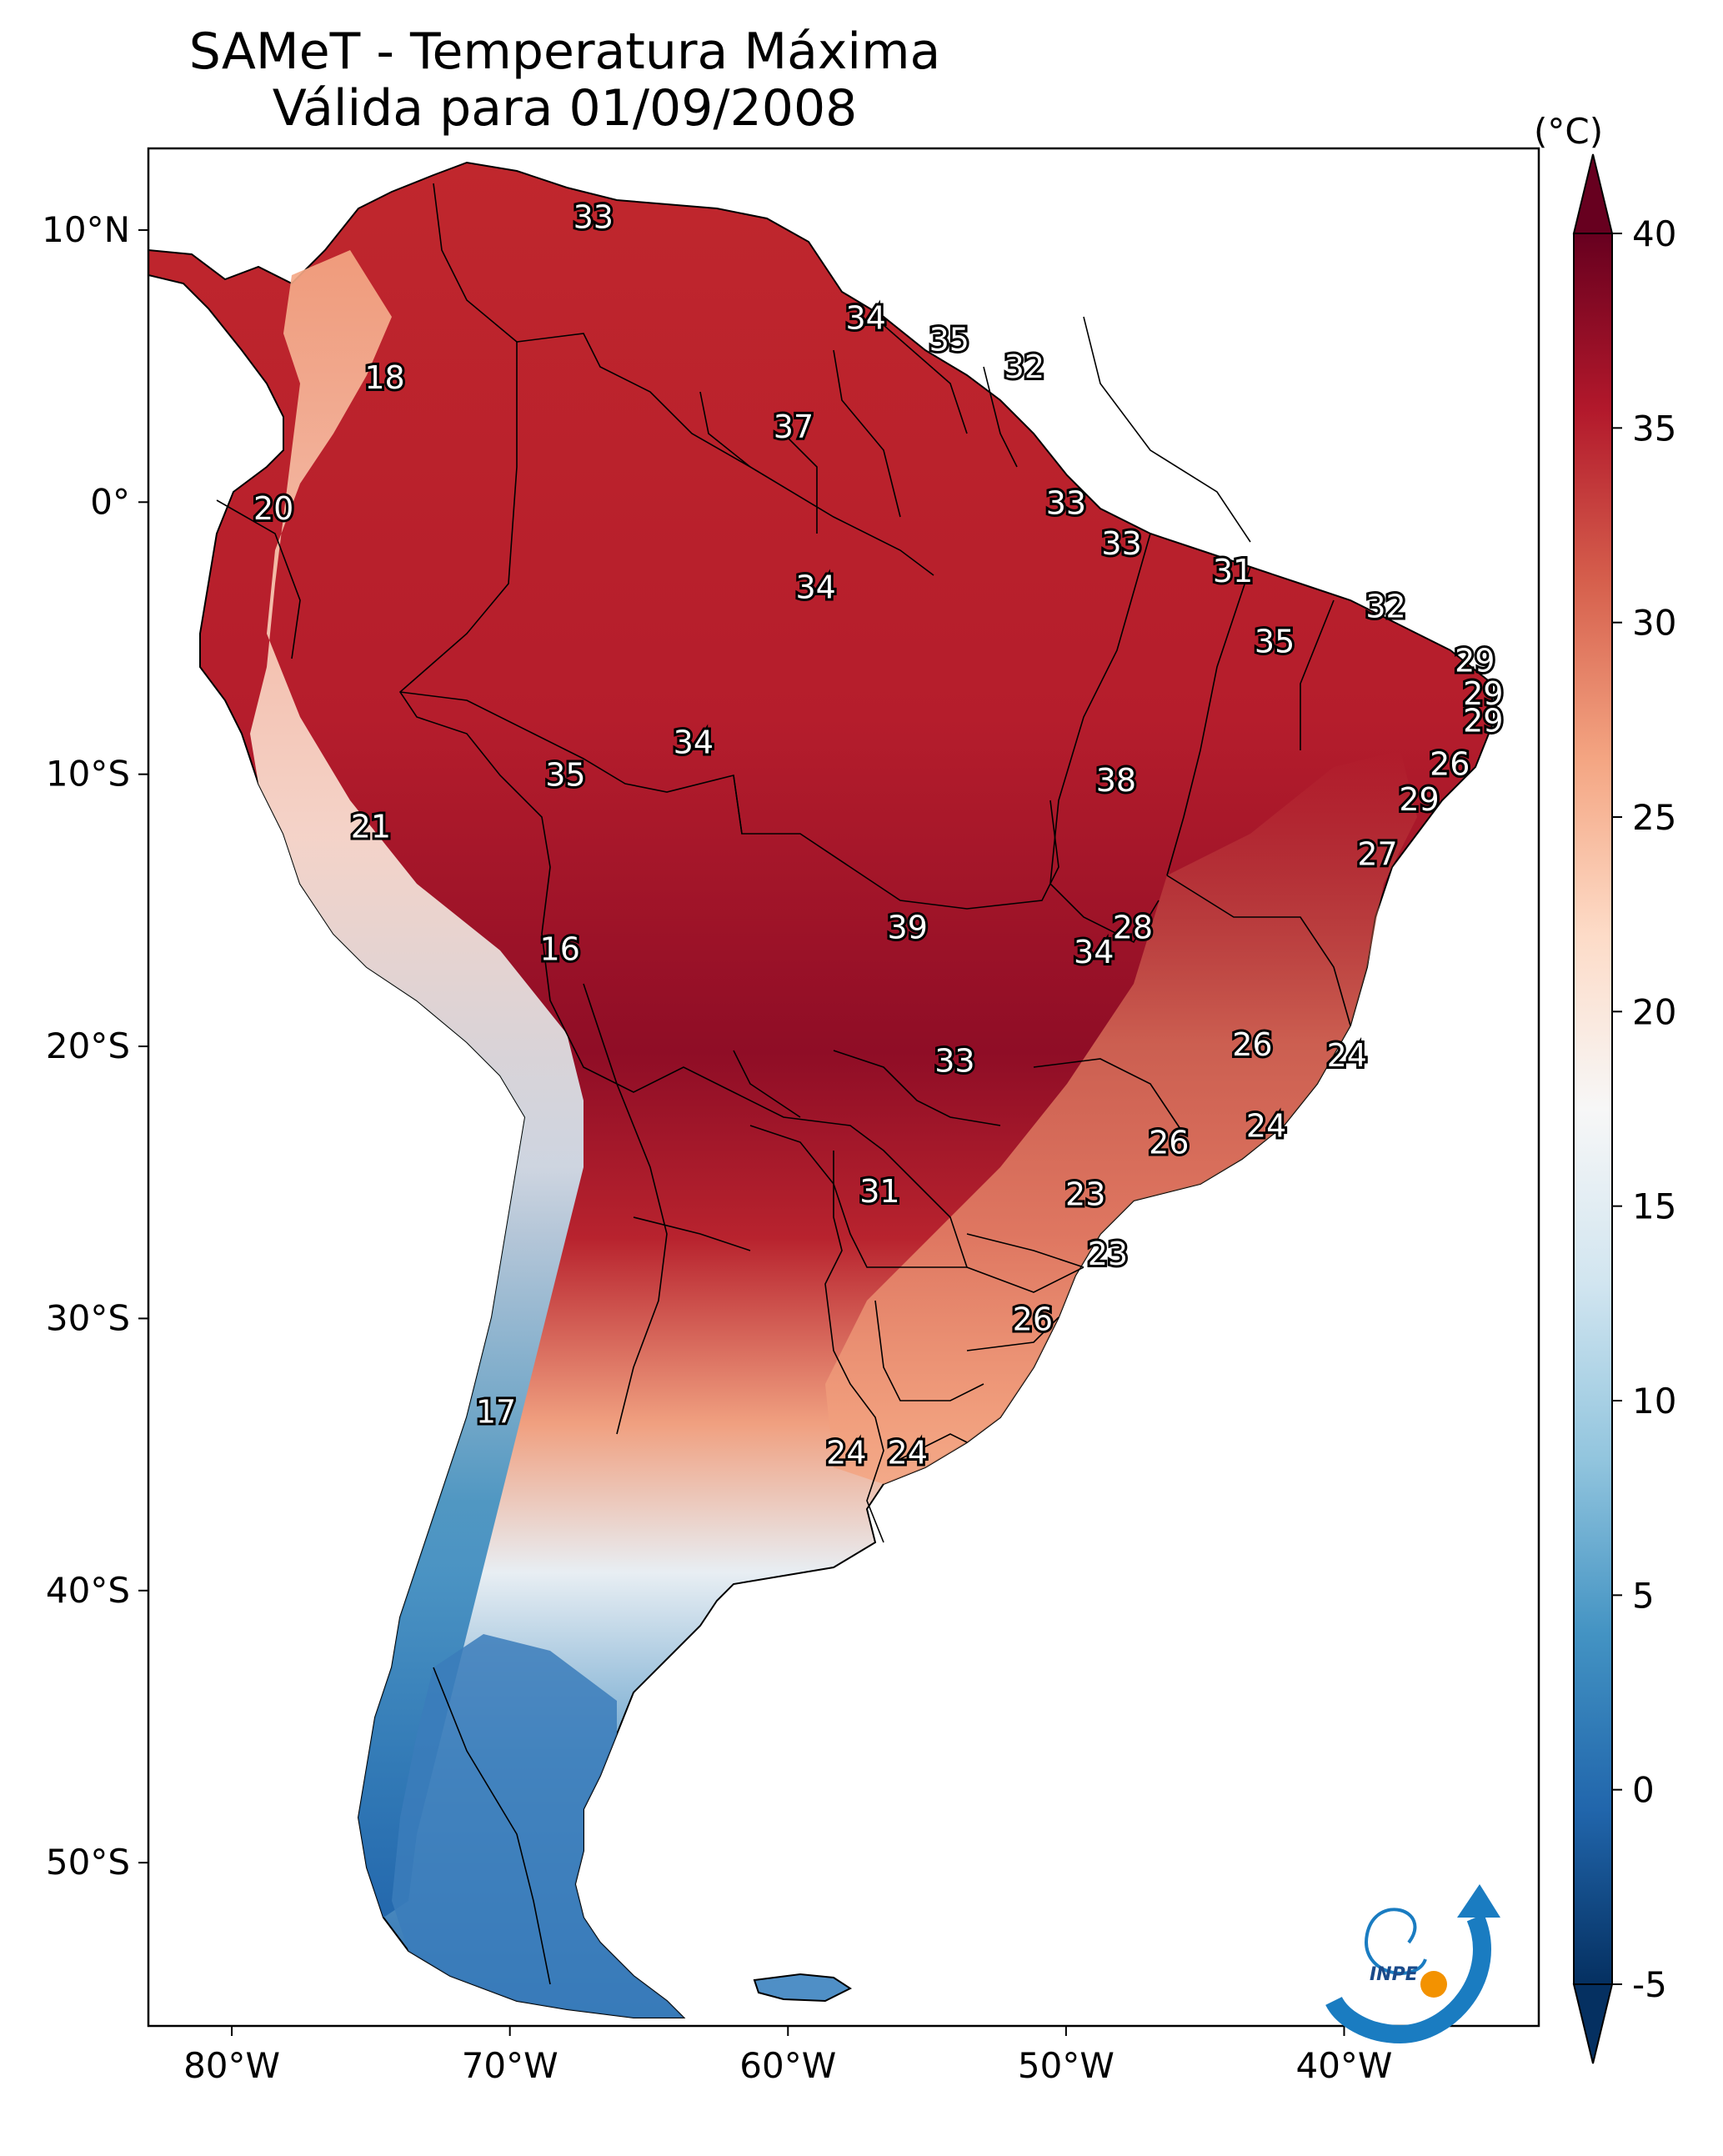 This screenshot has width=1723, height=2156. I want to click on station-temperature-label: 20, so click(273, 509).